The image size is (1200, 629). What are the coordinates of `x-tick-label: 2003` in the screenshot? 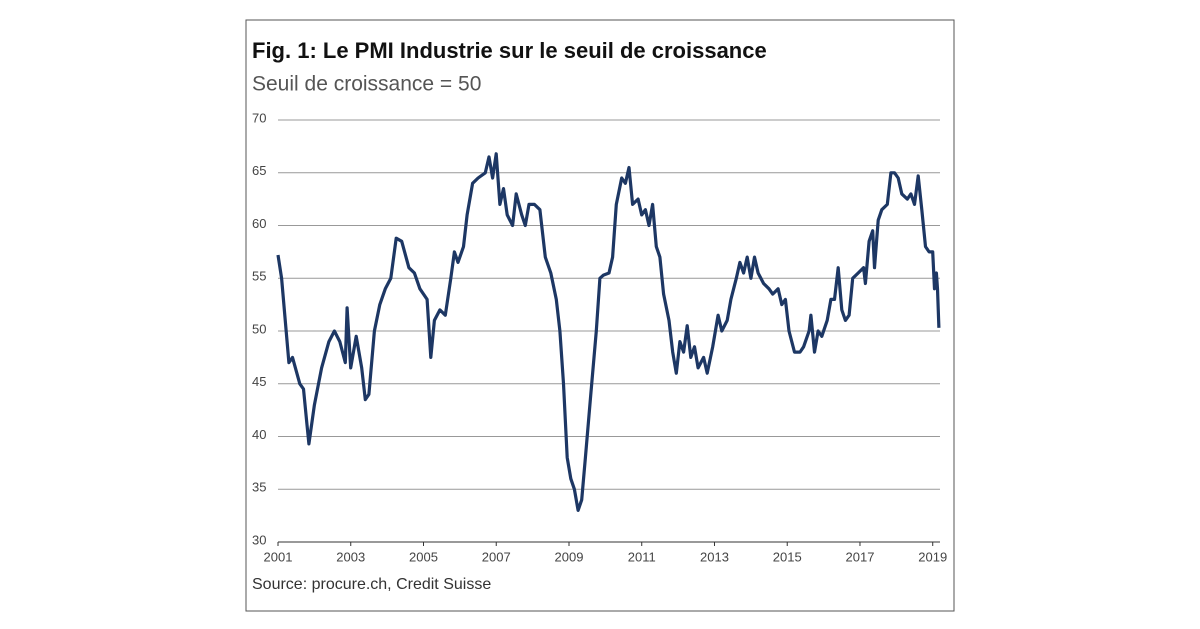 It's located at (350, 556).